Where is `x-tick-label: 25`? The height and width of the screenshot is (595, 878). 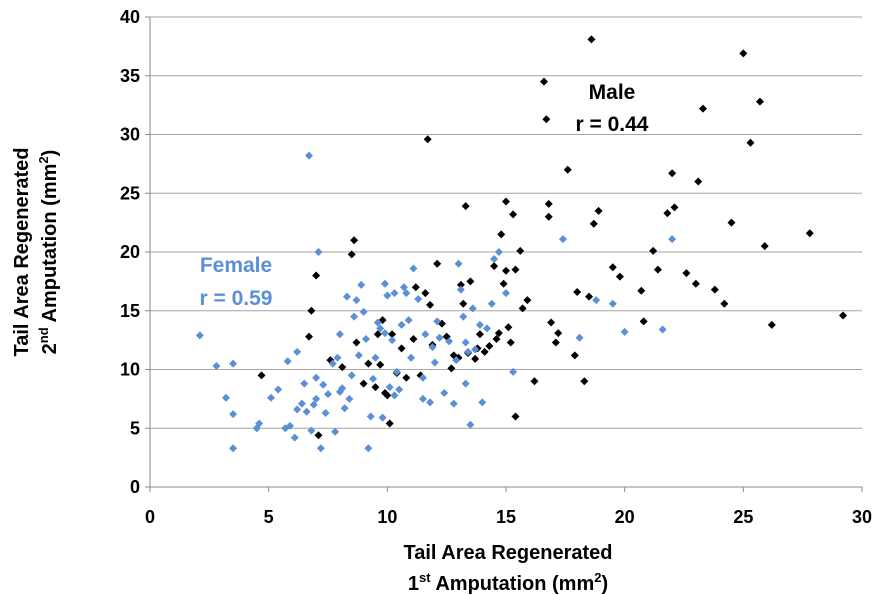
x-tick-label: 25 is located at coordinates (743, 517).